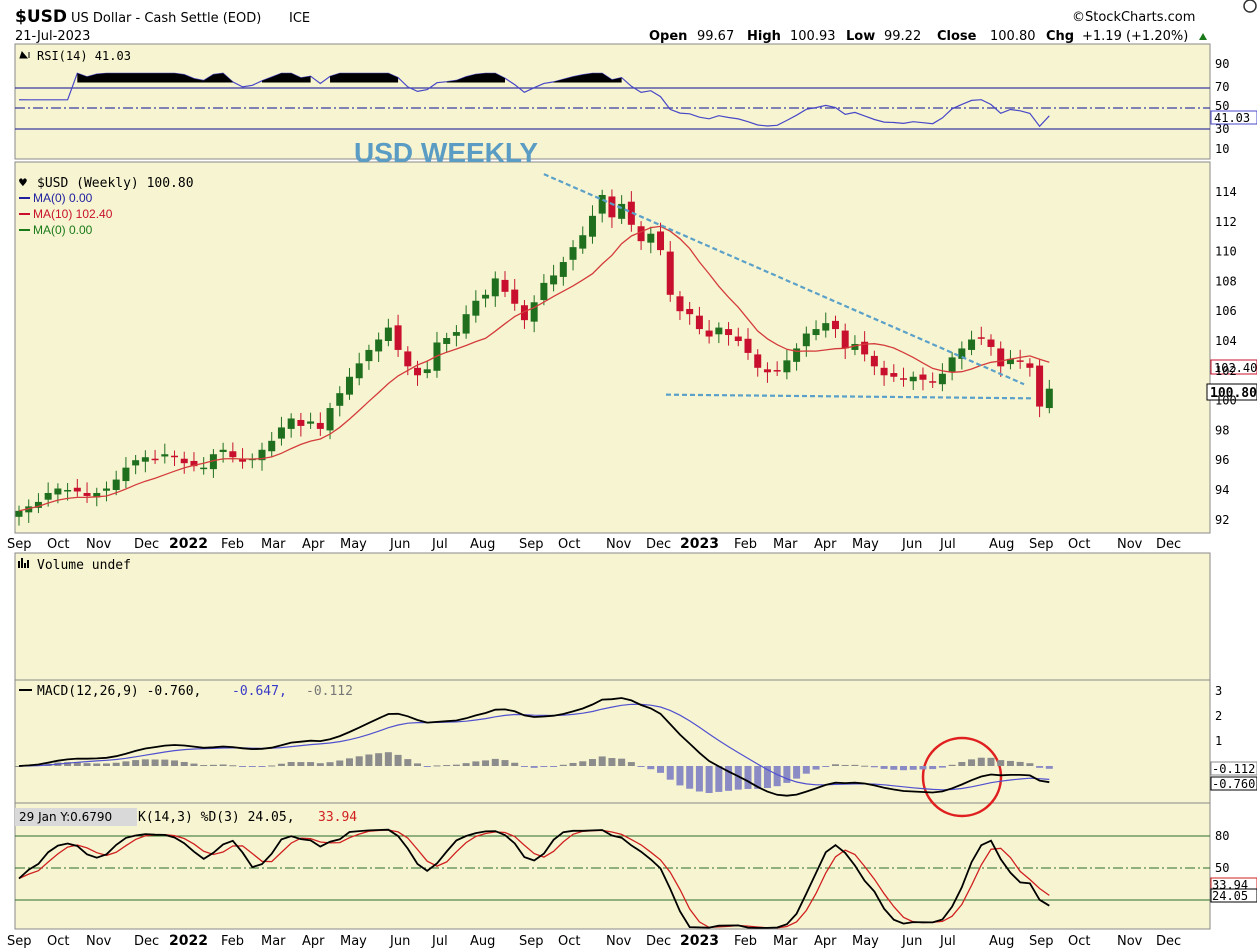 The height and width of the screenshot is (948, 1257). What do you see at coordinates (166, 18) in the screenshot?
I see `instrument-name: US Dollar - Cash Settle (EOD)` at bounding box center [166, 18].